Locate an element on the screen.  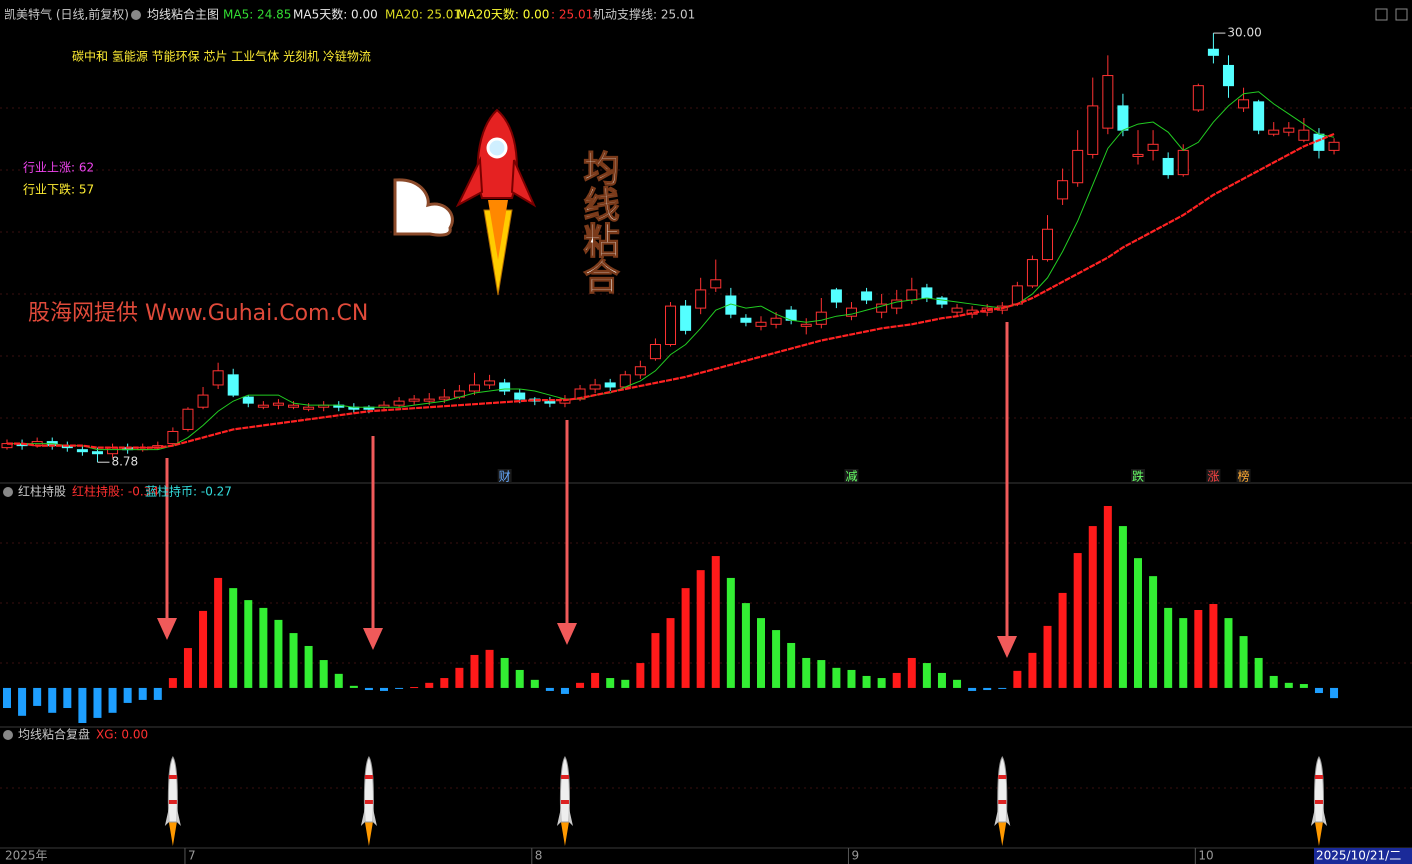
legend-entry: 蓝柱持币: -0.27 is located at coordinates (188, 491).